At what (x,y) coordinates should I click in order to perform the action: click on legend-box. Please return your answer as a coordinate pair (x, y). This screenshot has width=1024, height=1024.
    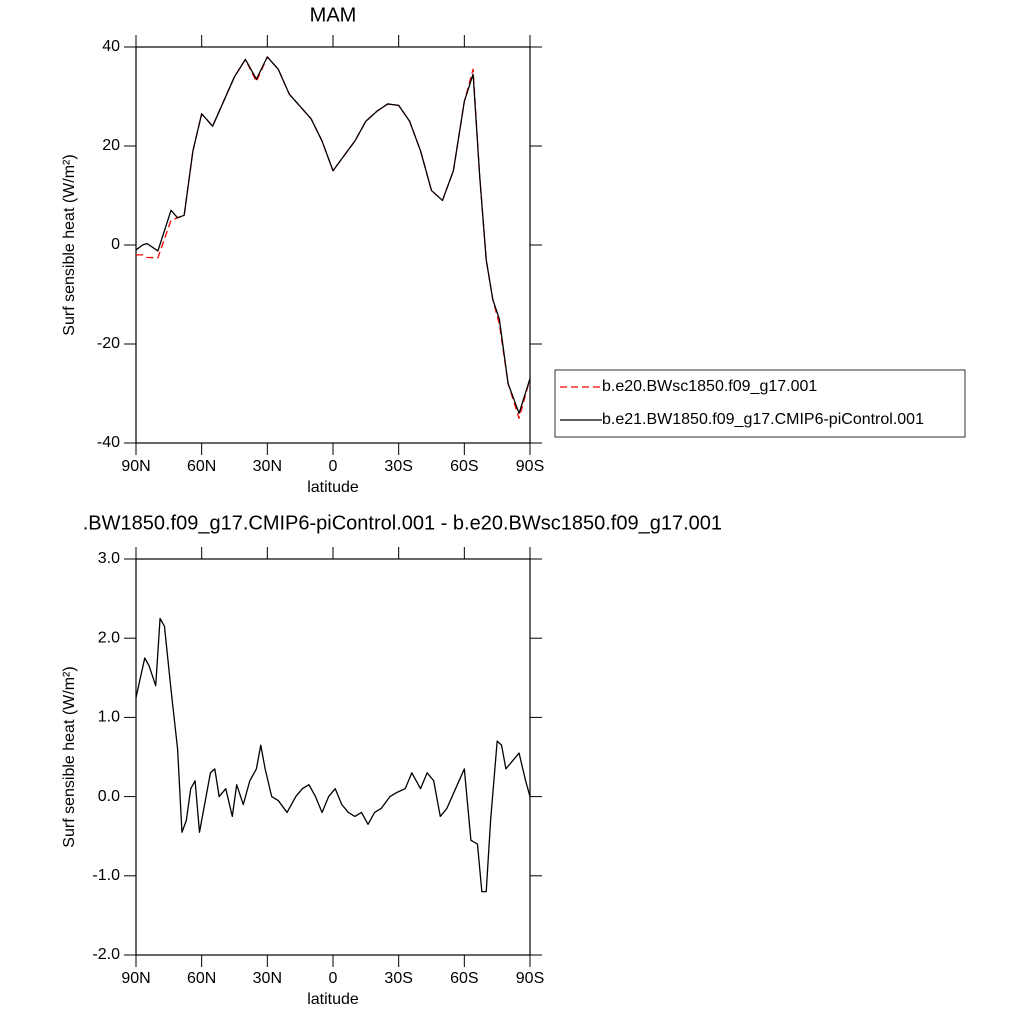
    Looking at the image, I should click on (760, 403).